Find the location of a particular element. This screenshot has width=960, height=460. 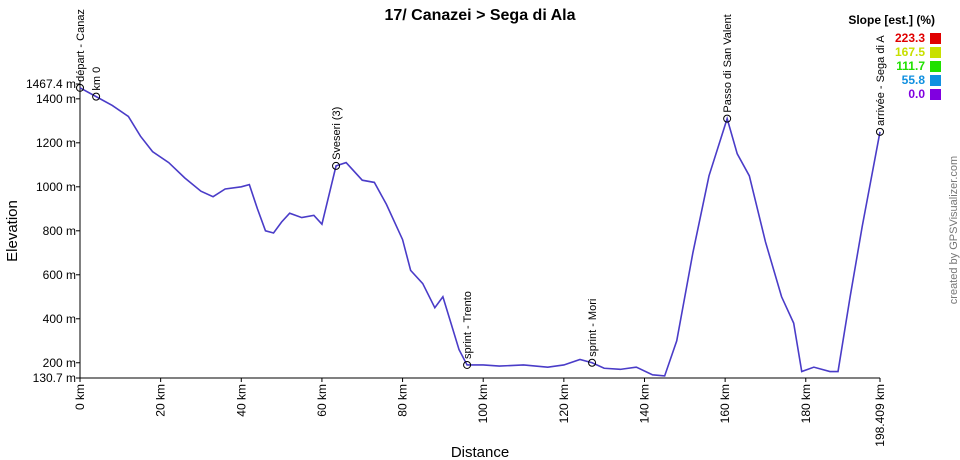

y-tick-label: 1467.4 m is located at coordinates (51, 84).